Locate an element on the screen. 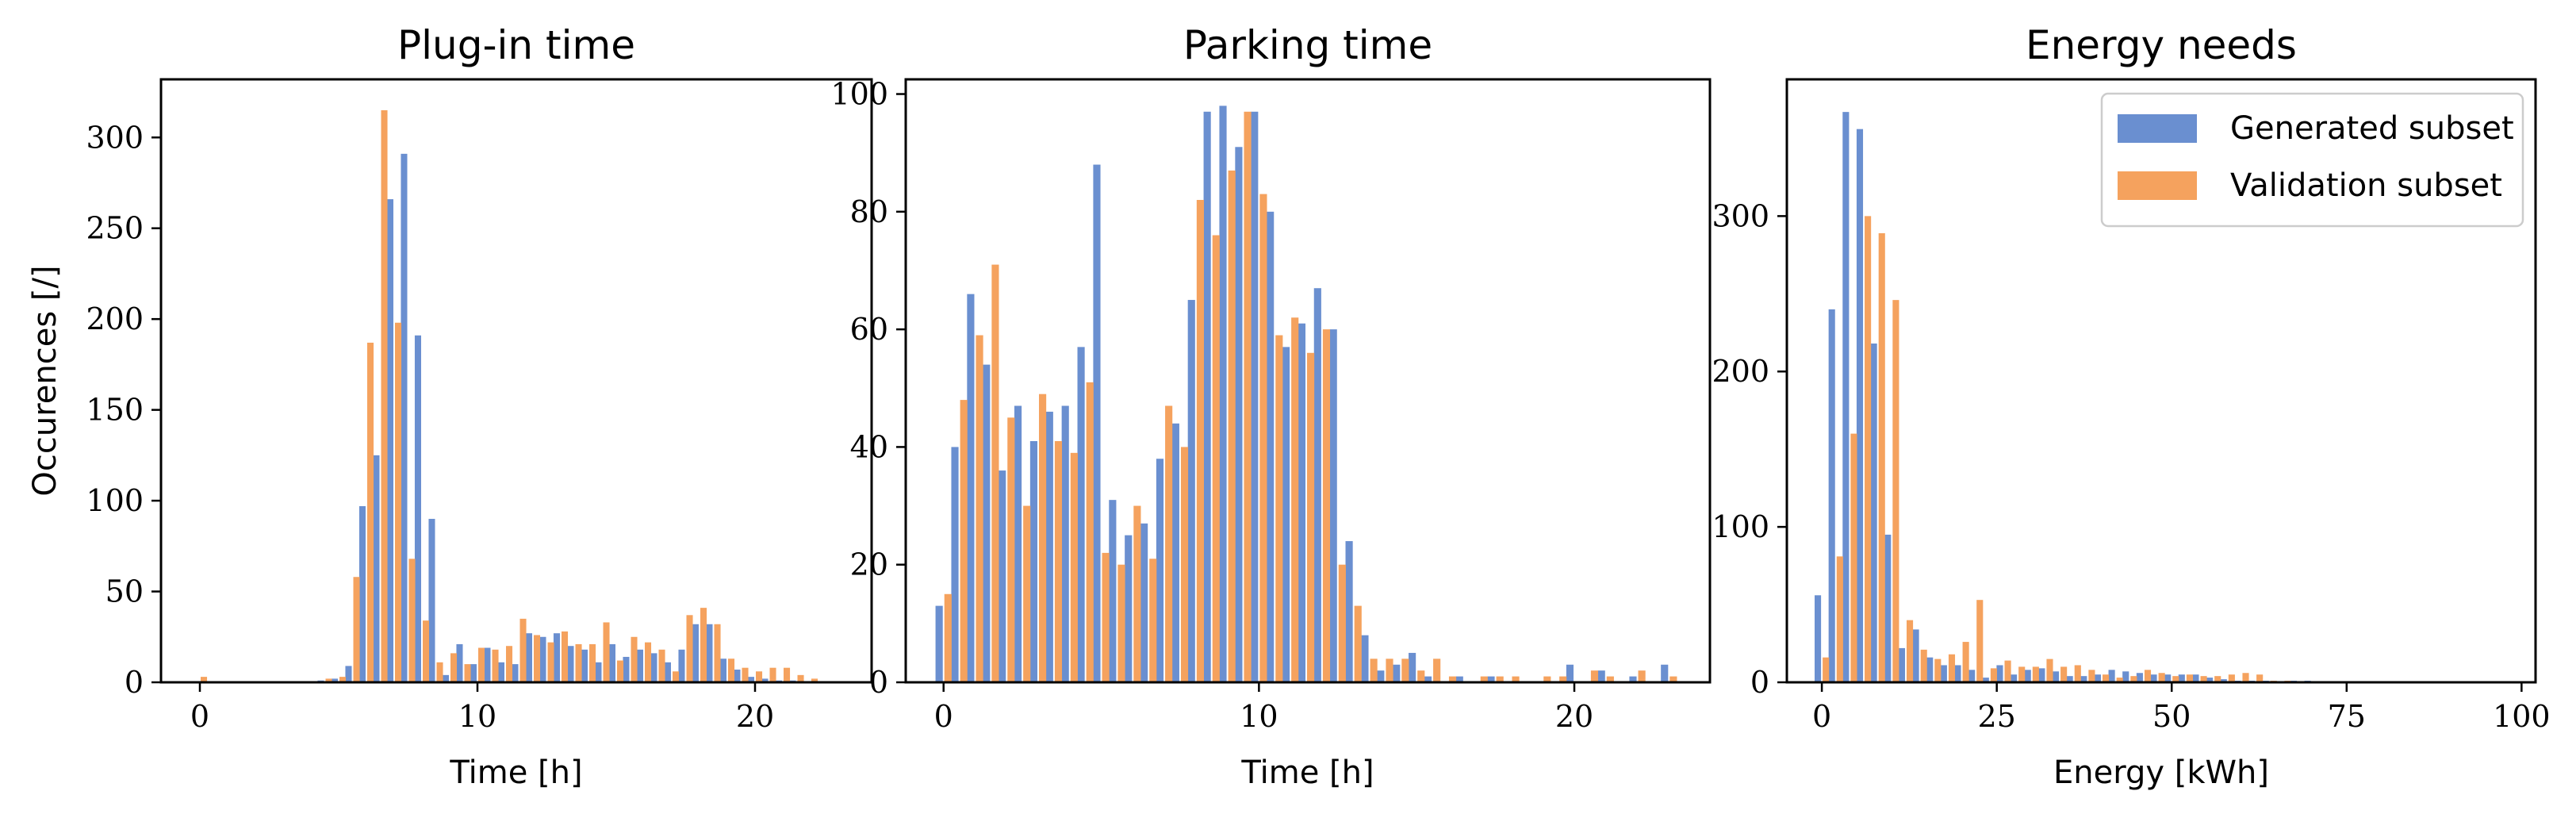  y-tick-label: 40 is located at coordinates (869, 447).